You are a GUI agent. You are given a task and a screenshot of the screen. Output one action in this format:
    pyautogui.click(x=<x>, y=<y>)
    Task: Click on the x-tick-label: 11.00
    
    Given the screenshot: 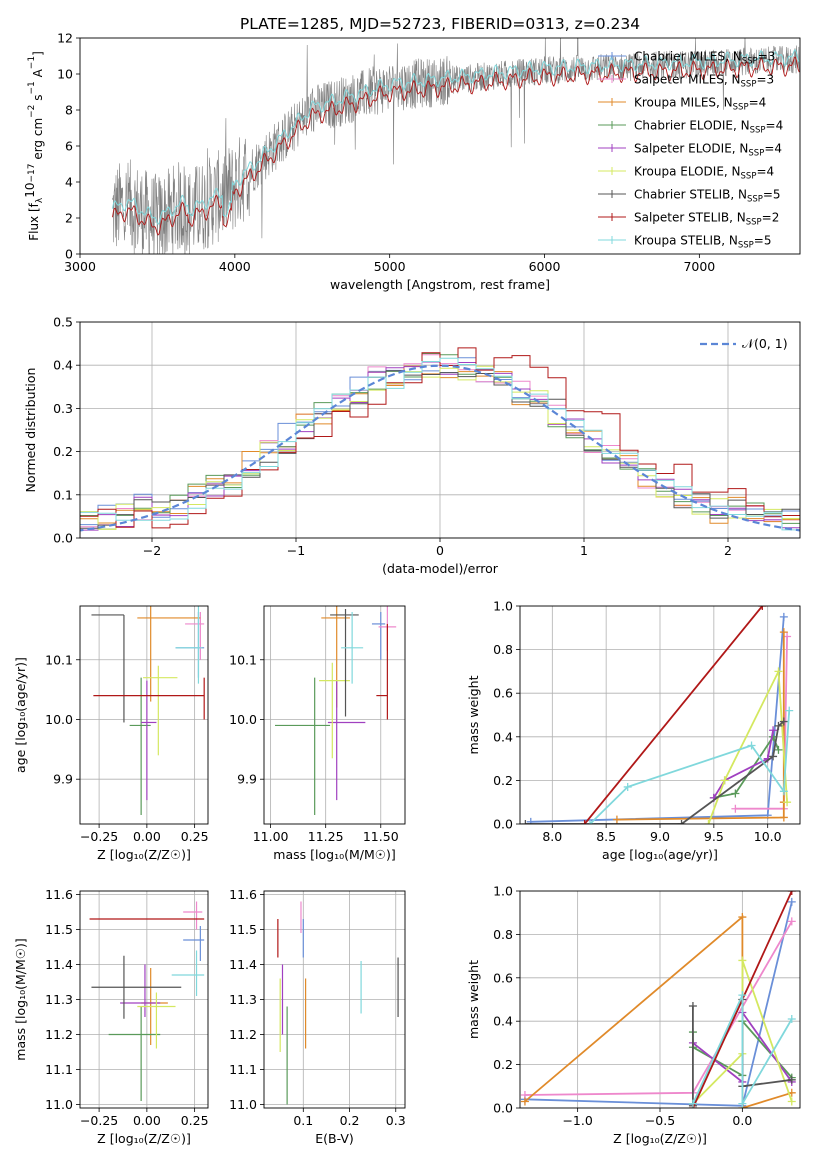 What is the action you would take?
    pyautogui.click(x=271, y=836)
    